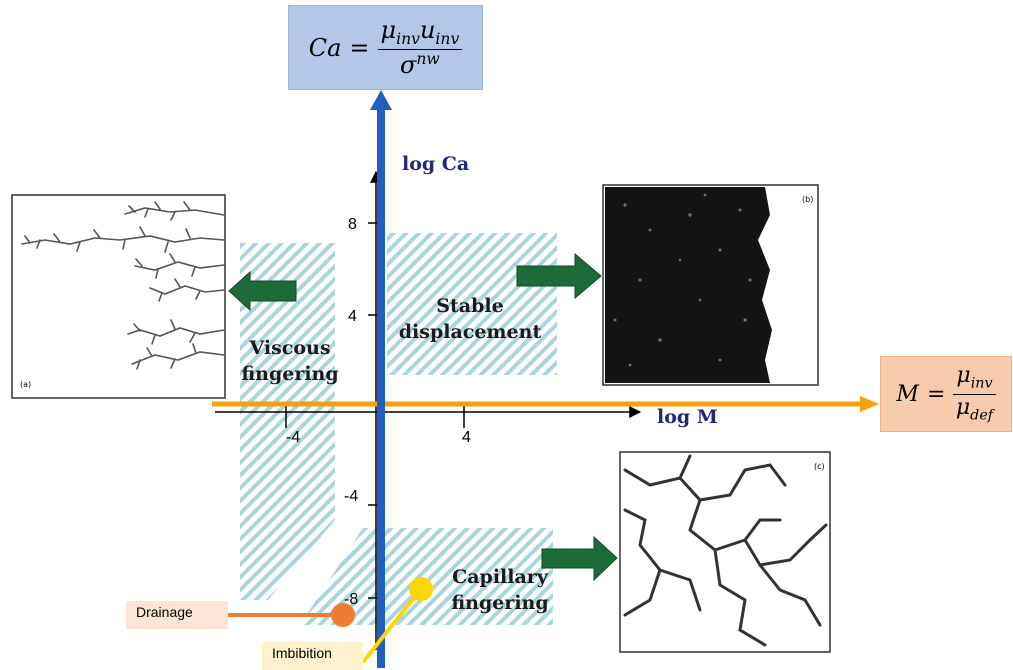 The height and width of the screenshot is (670, 1013). What do you see at coordinates (869, 404) in the screenshot?
I see `viscosity-ratio-arrow-head` at bounding box center [869, 404].